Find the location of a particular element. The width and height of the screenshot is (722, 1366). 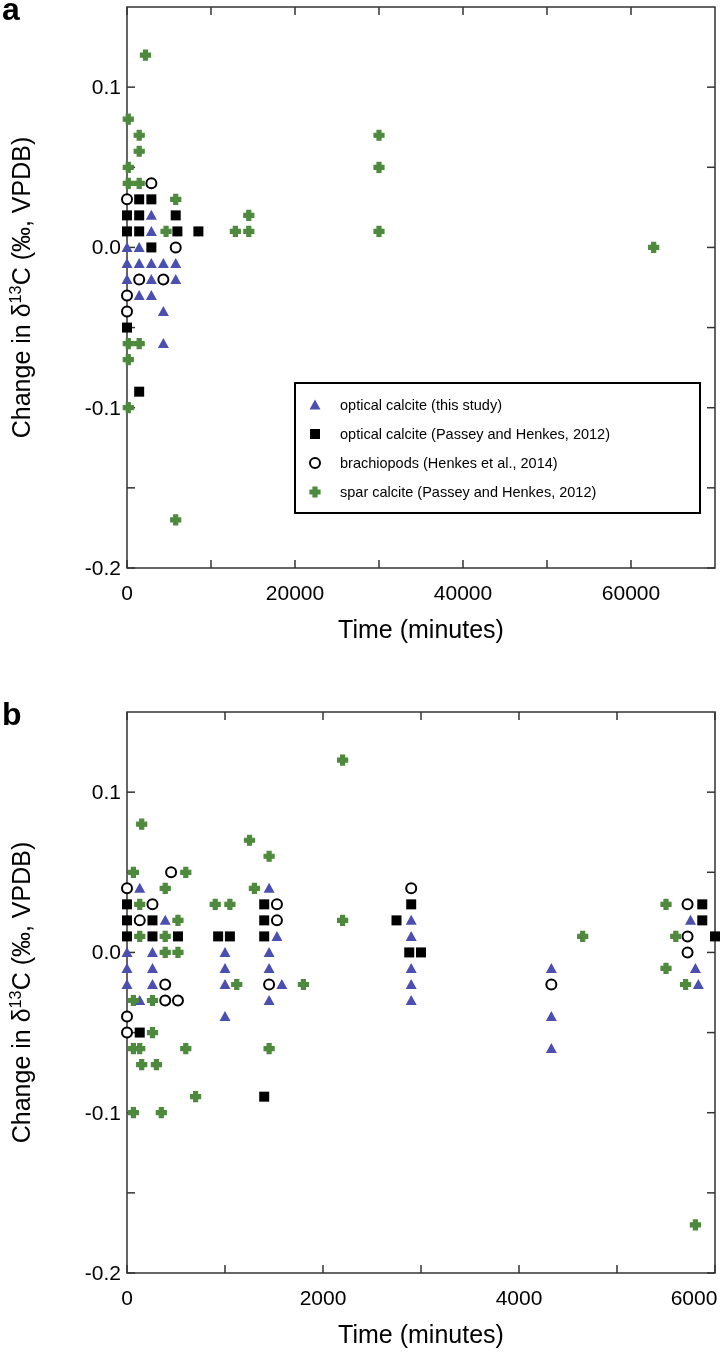

chart-title: b is located at coordinates (12, 714).